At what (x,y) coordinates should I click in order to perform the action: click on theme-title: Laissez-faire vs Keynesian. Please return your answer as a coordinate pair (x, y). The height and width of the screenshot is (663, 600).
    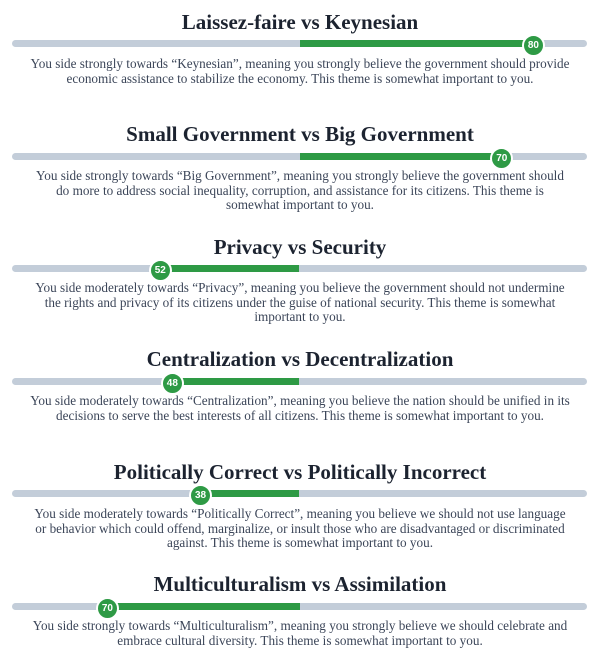
    Looking at the image, I should click on (300, 22).